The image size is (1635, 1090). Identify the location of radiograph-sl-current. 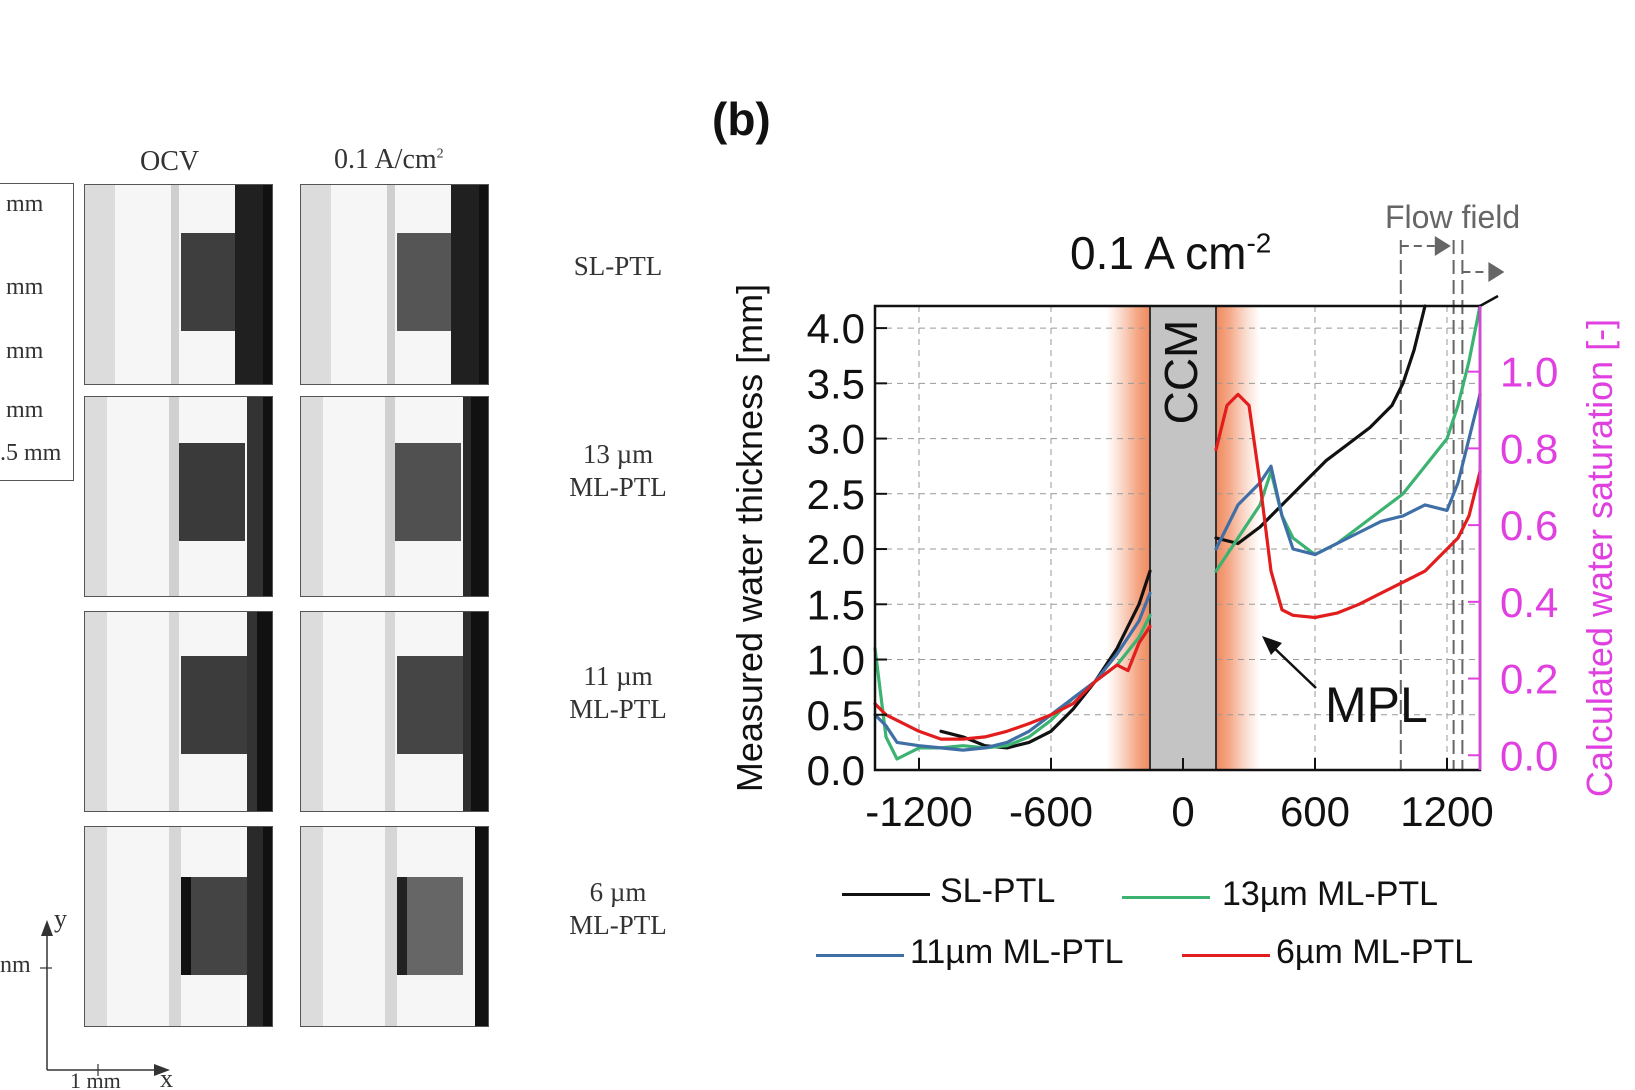
(394, 284).